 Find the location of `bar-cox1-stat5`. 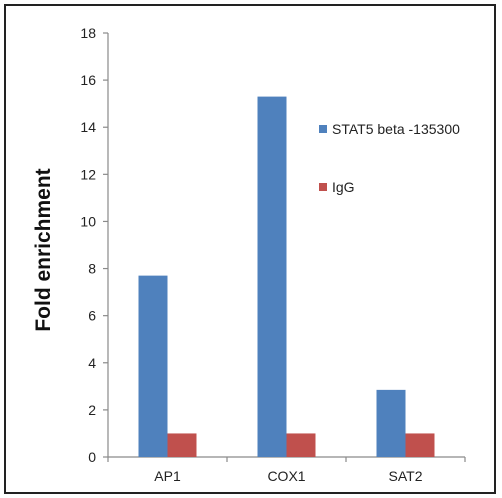

bar-cox1-stat5 is located at coordinates (272, 276).